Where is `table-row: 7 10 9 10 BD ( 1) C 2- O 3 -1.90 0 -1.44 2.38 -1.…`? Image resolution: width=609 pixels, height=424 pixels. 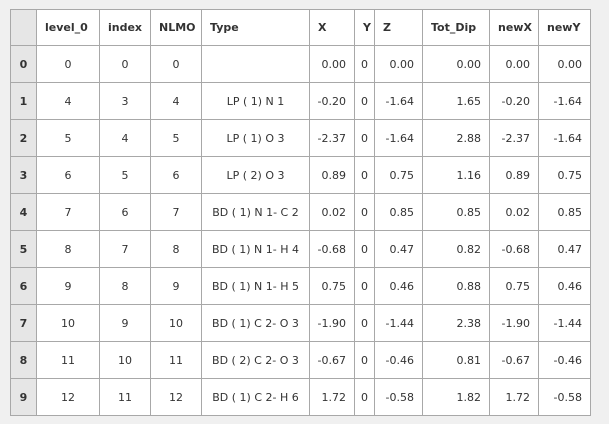
table-row: 7 10 9 10 BD ( 1) C 2- O 3 -1.90 0 -1.44 2.38 -1.… is located at coordinates (300, 323).